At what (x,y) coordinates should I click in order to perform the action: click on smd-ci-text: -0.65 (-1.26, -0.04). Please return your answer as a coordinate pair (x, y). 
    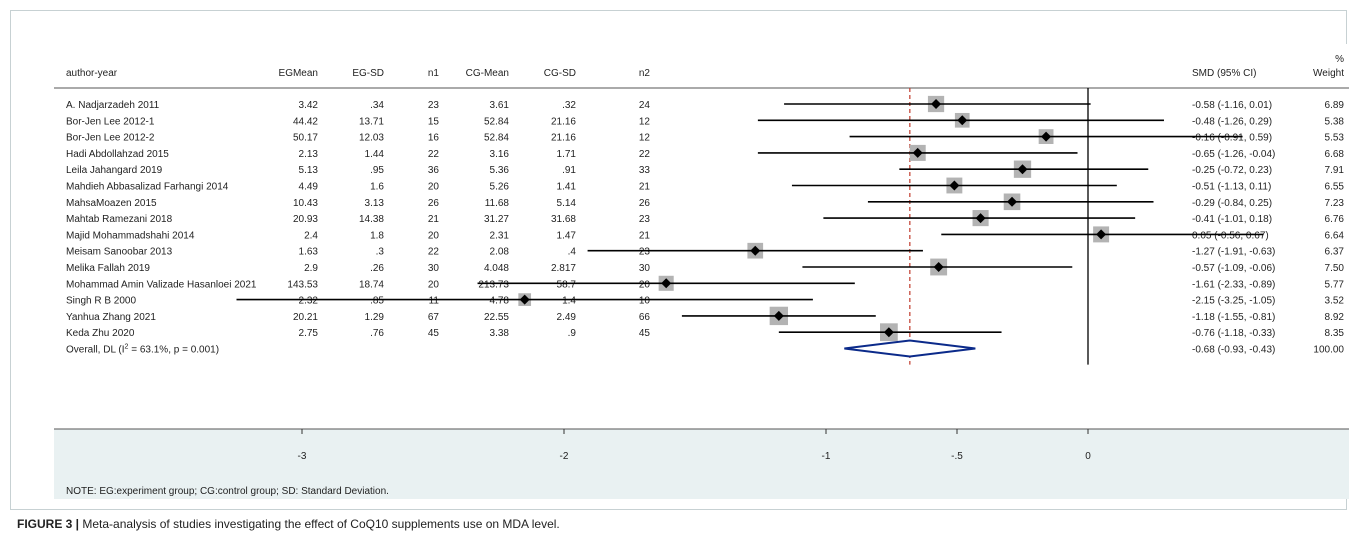
    Looking at the image, I should click on (1233, 154).